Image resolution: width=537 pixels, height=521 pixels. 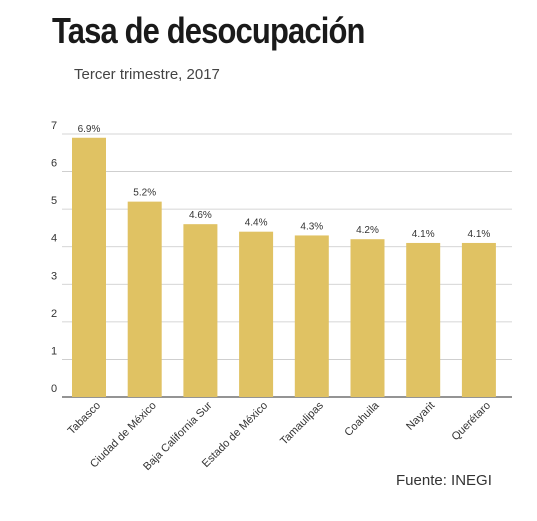 What do you see at coordinates (54, 314) in the screenshot?
I see `y-tick-label: 2` at bounding box center [54, 314].